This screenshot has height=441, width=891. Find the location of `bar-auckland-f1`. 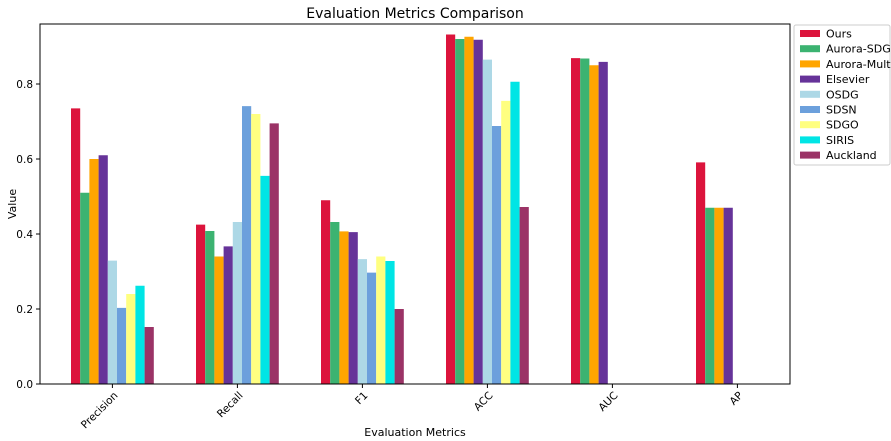

bar-auckland-f1 is located at coordinates (399, 346).